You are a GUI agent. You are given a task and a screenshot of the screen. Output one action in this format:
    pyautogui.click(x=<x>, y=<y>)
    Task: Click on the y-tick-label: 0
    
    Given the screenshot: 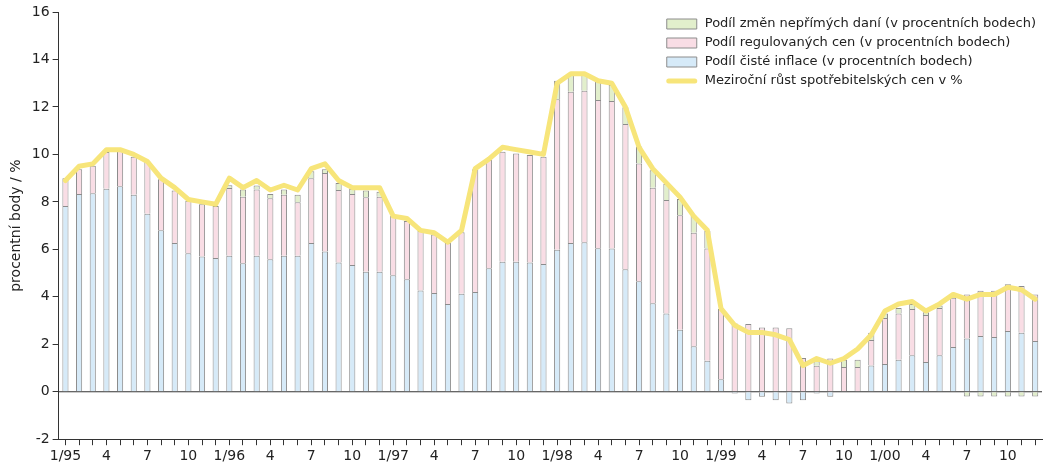 What is the action you would take?
    pyautogui.click(x=45, y=390)
    